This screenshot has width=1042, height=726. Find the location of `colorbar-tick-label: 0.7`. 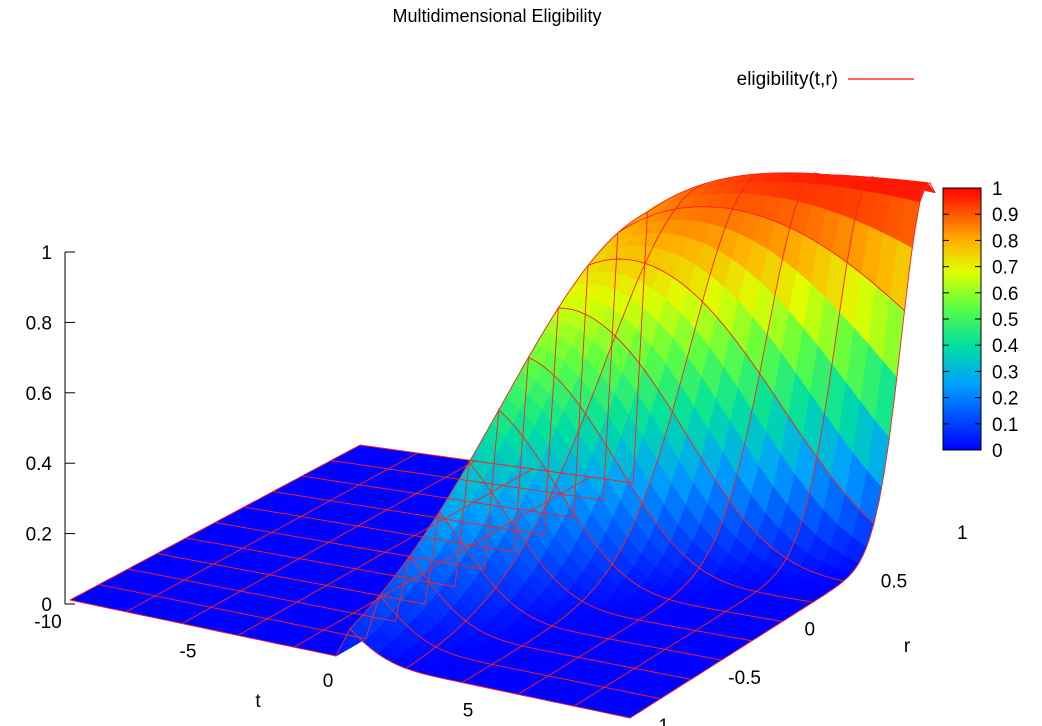

colorbar-tick-label: 0.7 is located at coordinates (1005, 268).